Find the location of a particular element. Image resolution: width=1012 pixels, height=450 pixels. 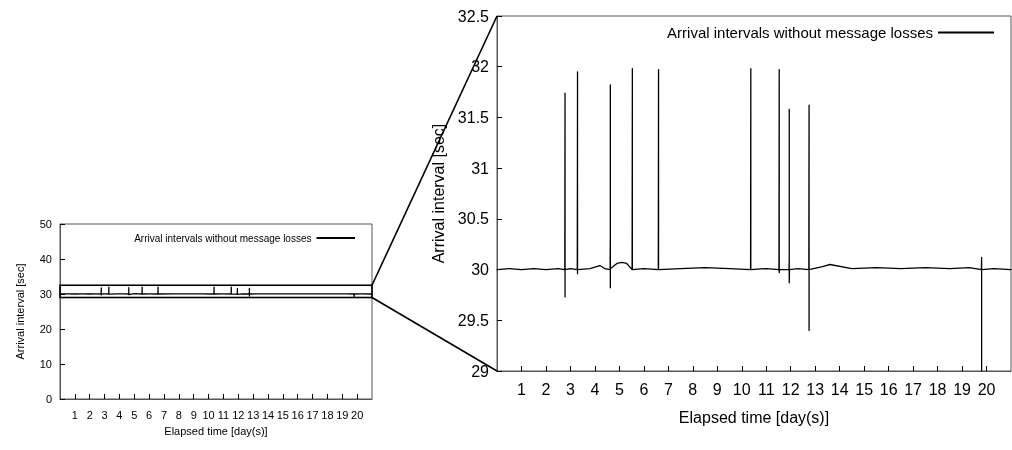

y-tick-label: 0 is located at coordinates (48, 399).